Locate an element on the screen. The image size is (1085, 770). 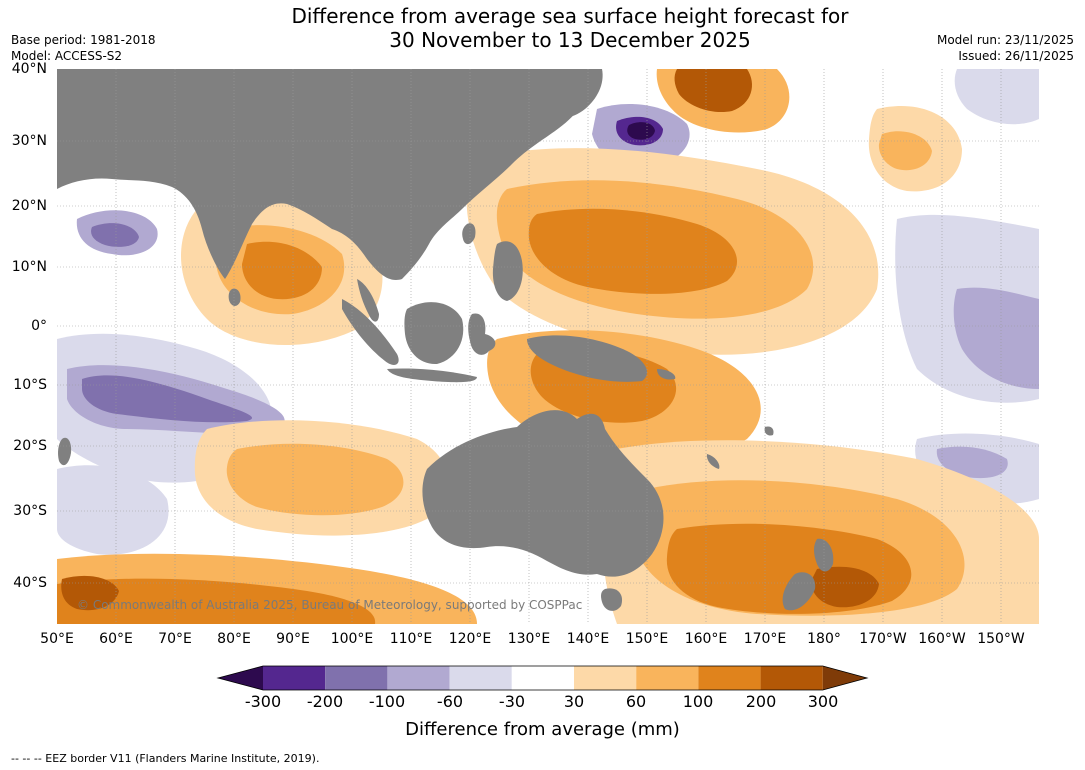
colorbar is located at coordinates (542, 678).